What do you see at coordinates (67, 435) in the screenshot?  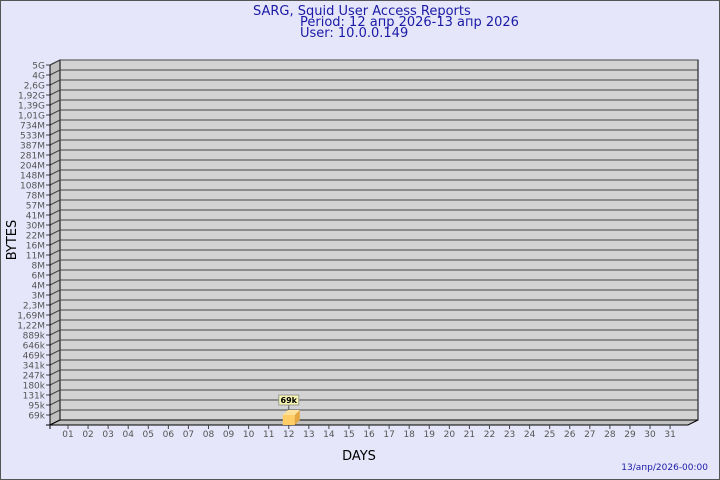 I see `x-tick-label: 01` at bounding box center [67, 435].